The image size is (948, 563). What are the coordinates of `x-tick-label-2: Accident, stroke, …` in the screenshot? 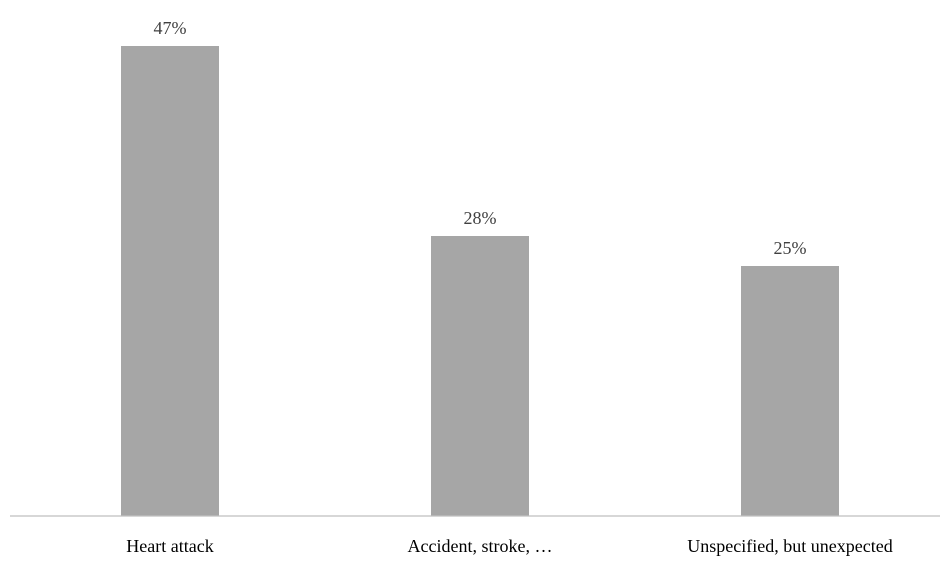 It's located at (480, 546).